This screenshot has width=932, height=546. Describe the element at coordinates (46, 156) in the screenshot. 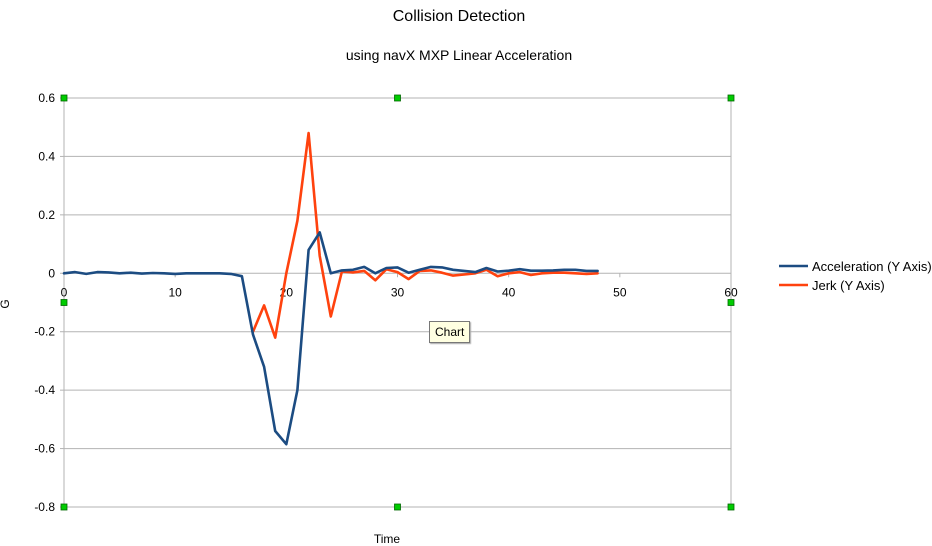

I see `y-tick-label: 0.4` at that location.